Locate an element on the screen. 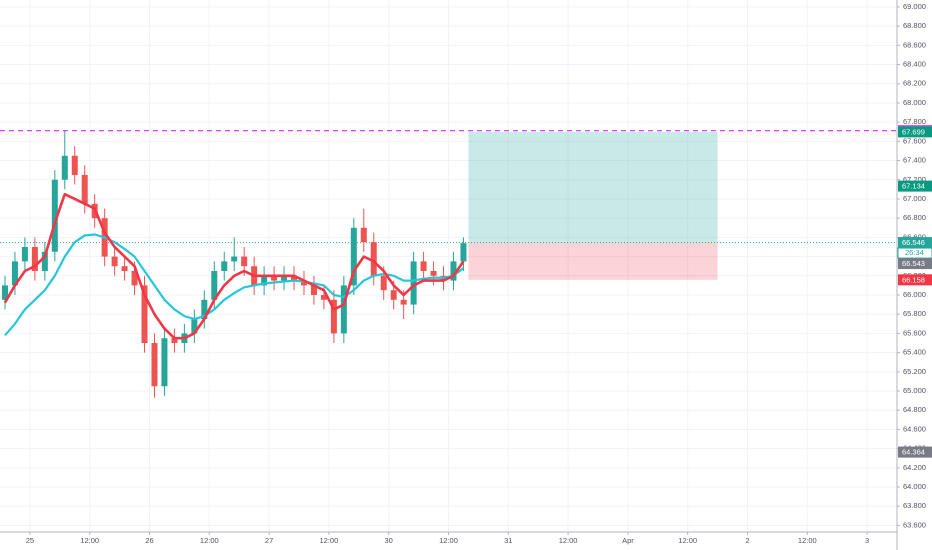  y-tick-label: 68.200 is located at coordinates (914, 83).